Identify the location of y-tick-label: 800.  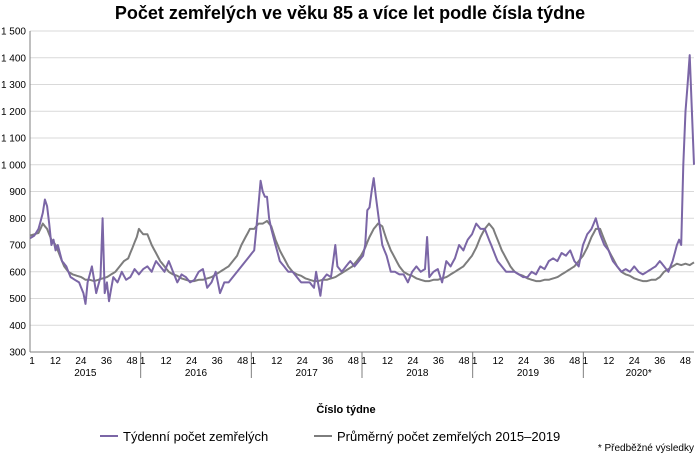
(17, 219).